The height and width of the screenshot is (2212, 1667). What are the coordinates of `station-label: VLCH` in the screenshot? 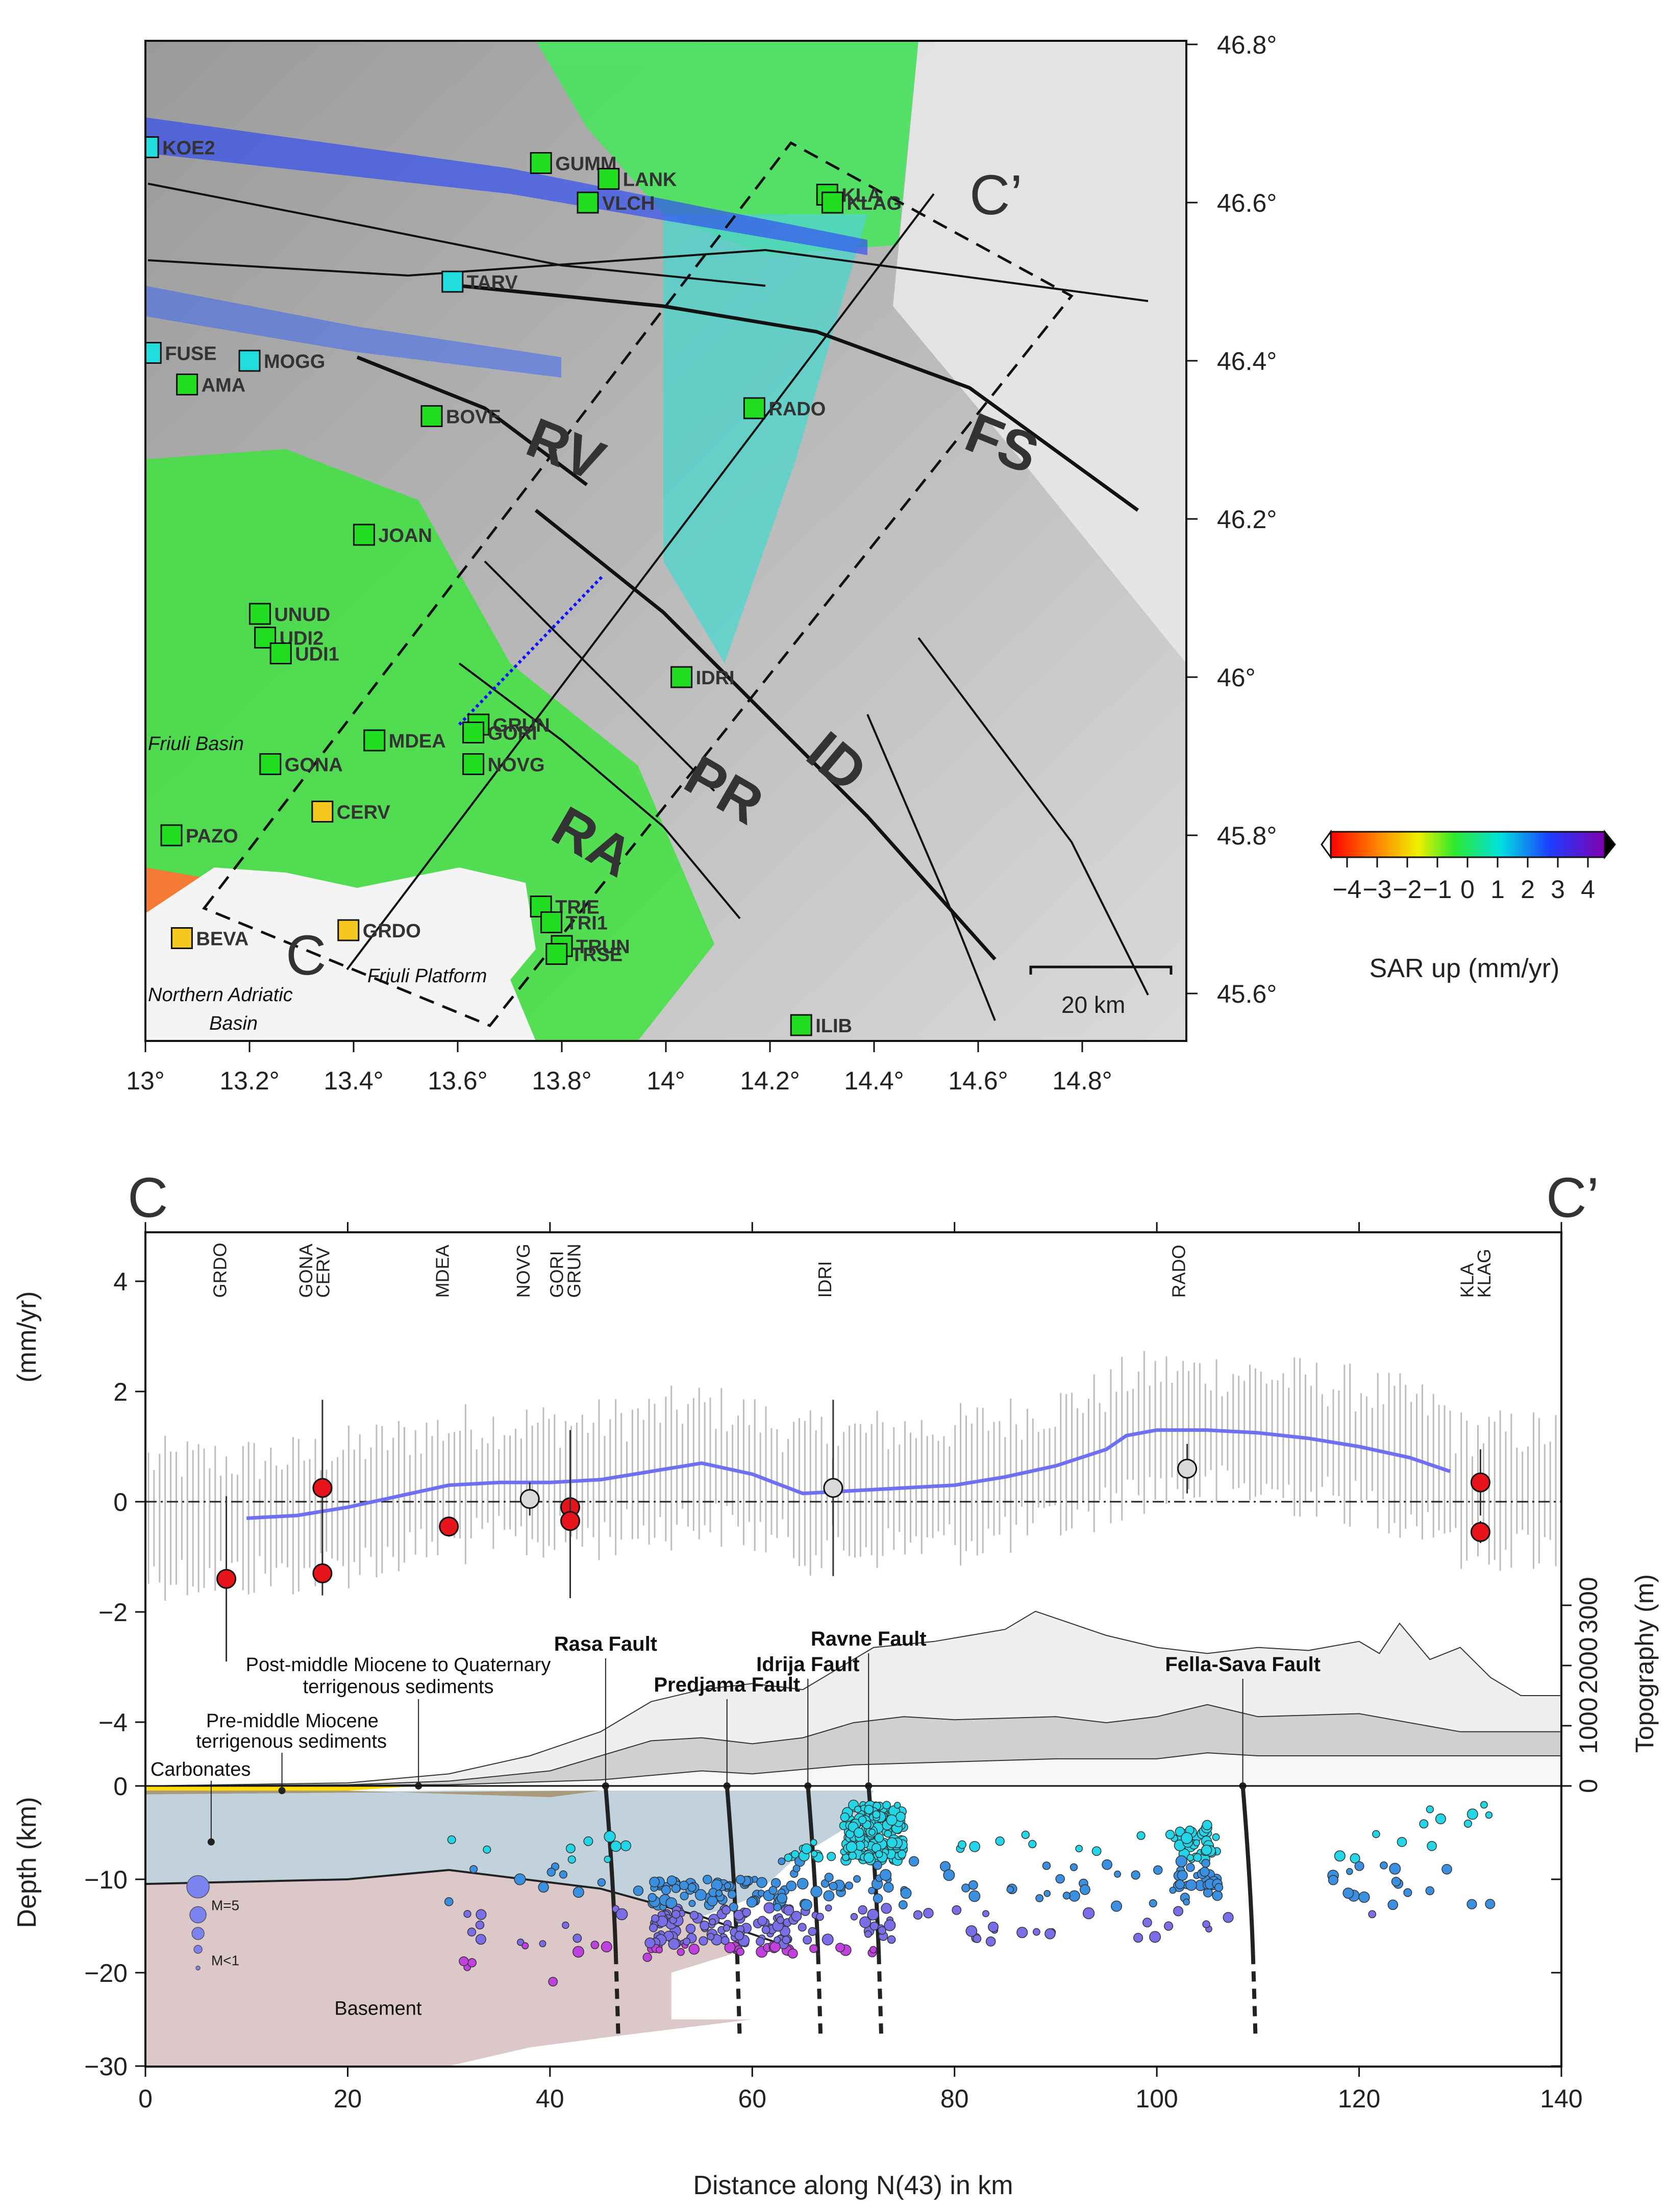 It's located at (628, 203).